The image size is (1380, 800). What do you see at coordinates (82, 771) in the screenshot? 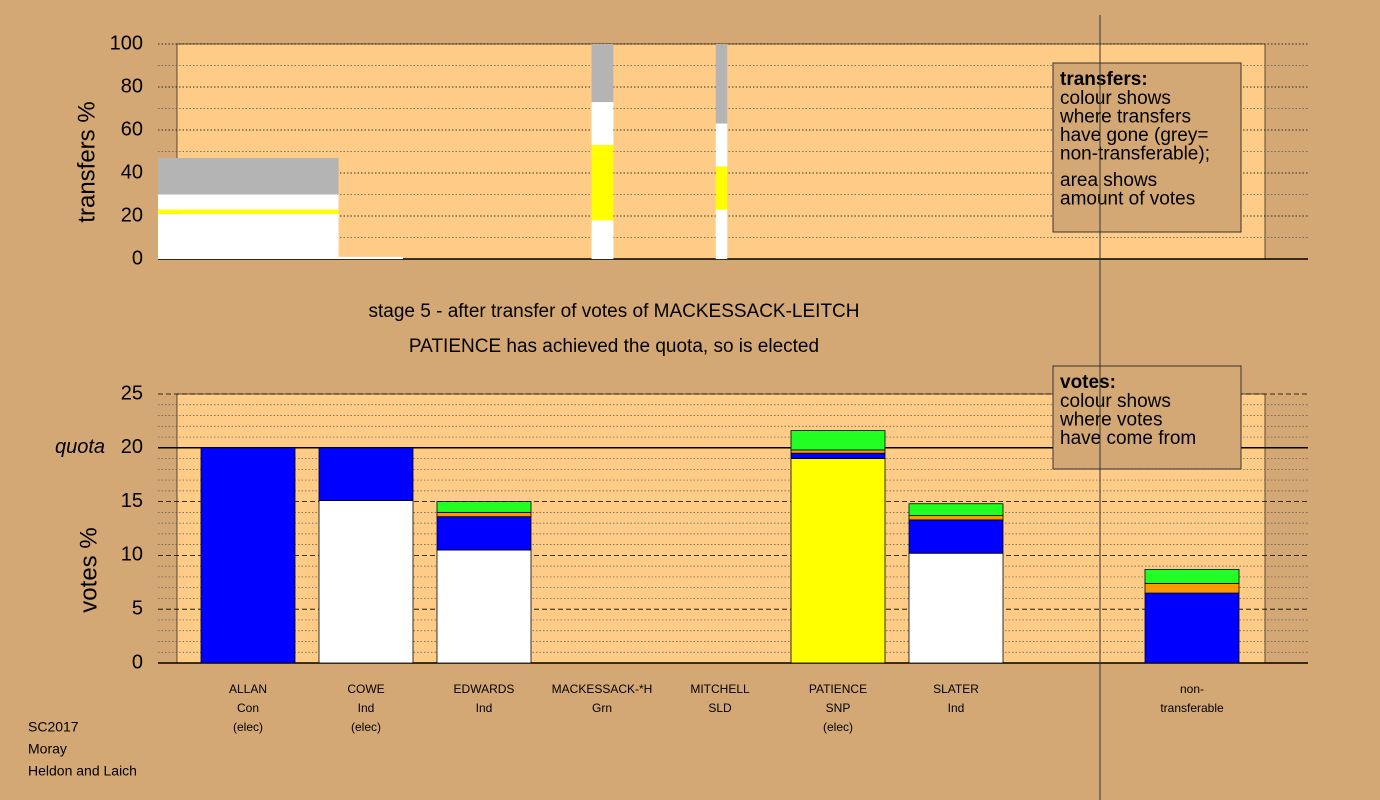
I see `footer-text: Heldon and Laich` at bounding box center [82, 771].